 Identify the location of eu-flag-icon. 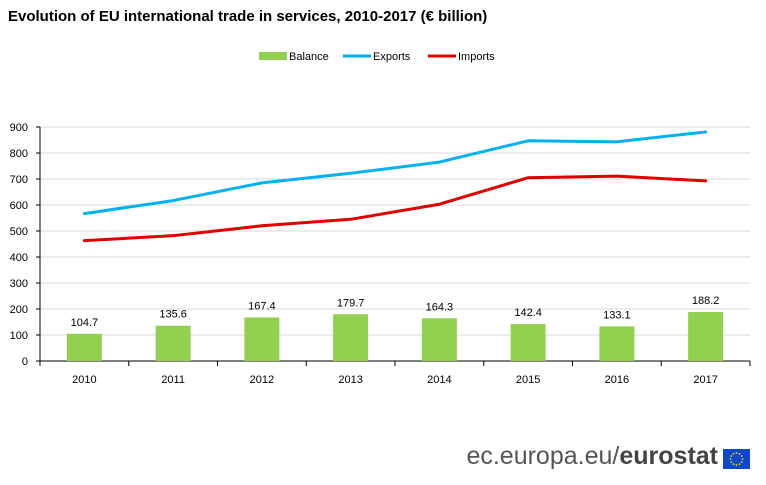
(736, 459).